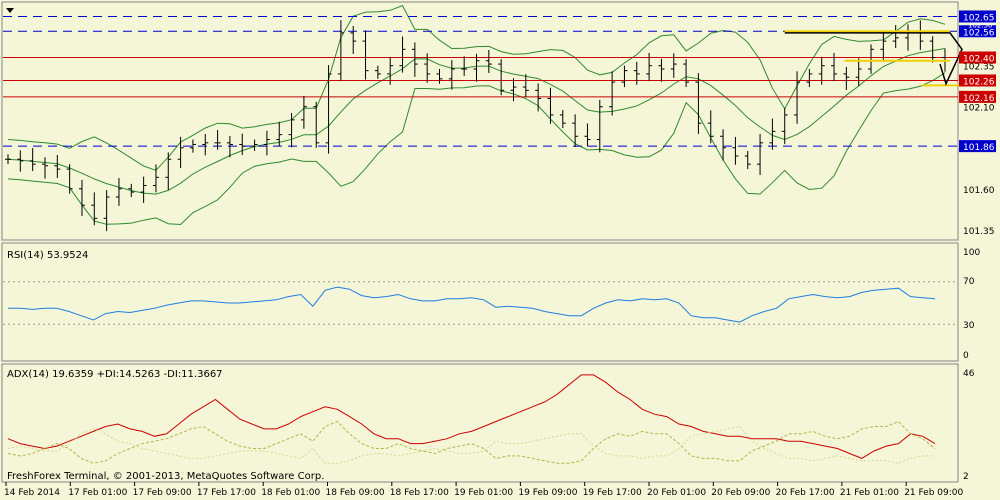 The image size is (1000, 500). Describe the element at coordinates (969, 326) in the screenshot. I see `rsi-tick-30: 30` at that location.